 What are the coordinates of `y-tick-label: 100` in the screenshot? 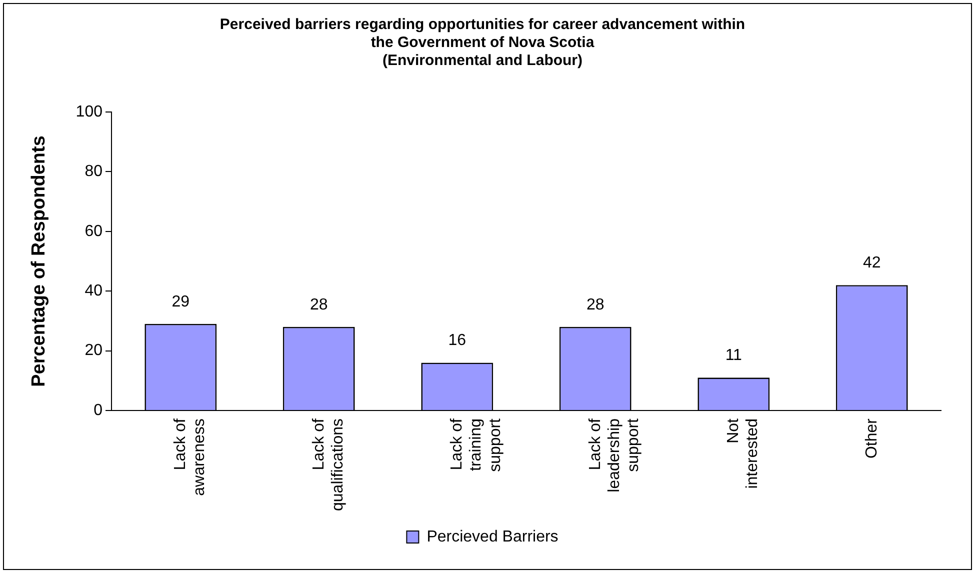 It's located at (89, 111).